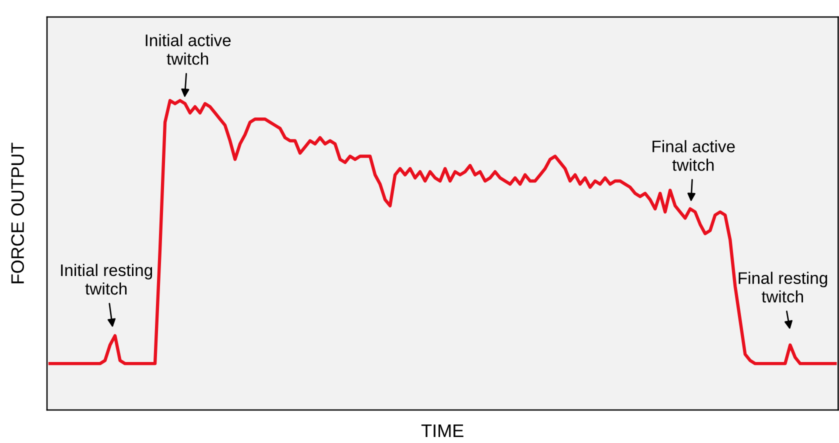 The width and height of the screenshot is (839, 443). What do you see at coordinates (188, 49) in the screenshot?
I see `text: Initial active twitch` at bounding box center [188, 49].